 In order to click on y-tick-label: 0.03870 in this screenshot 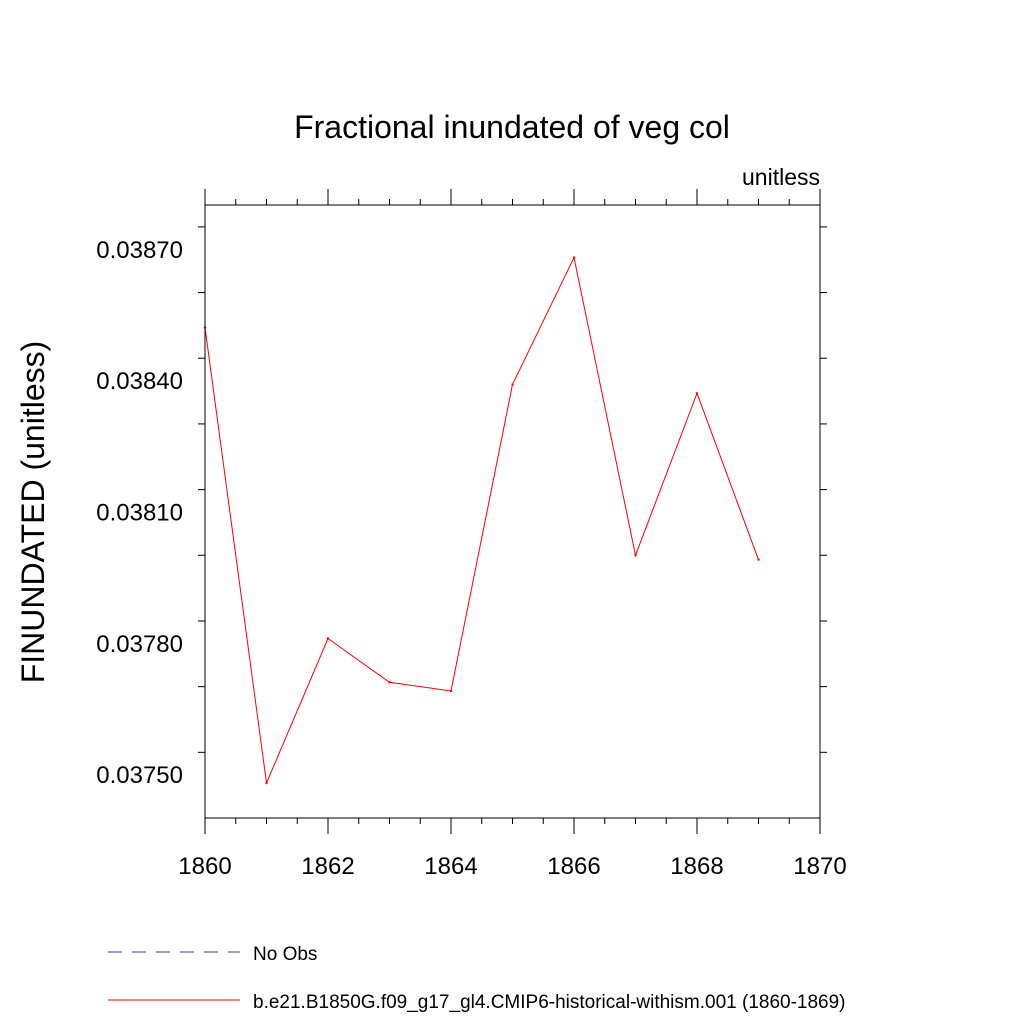, I will do `click(139, 250)`.